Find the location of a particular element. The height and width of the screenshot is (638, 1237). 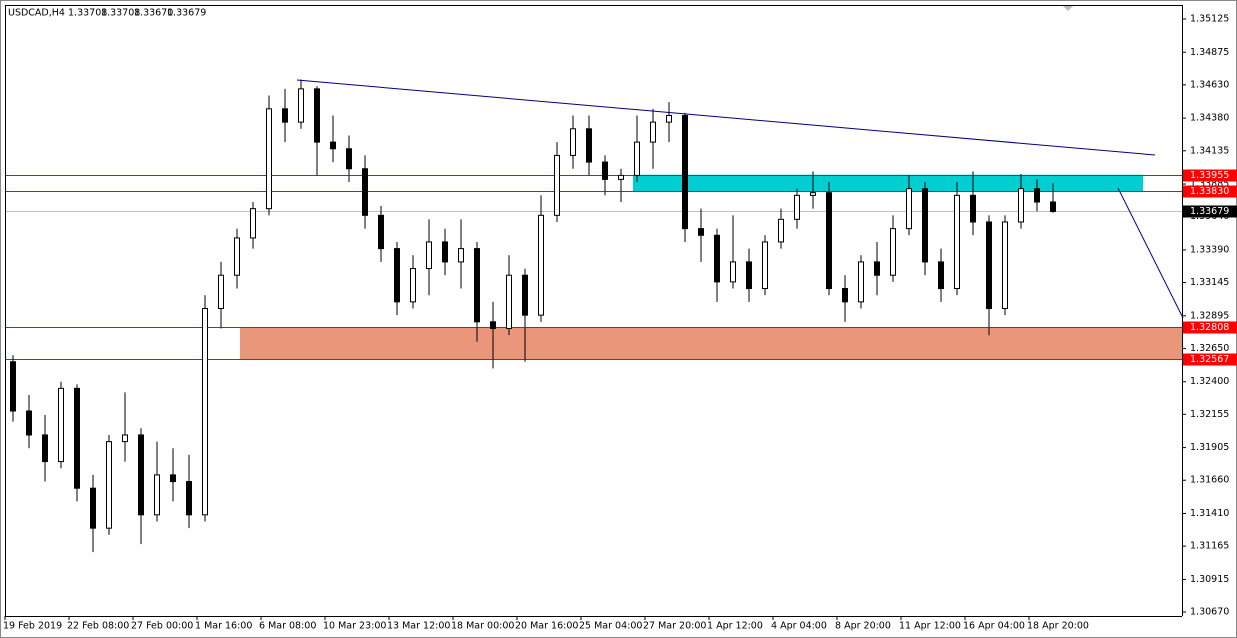

y-tick-label: 1.31905 is located at coordinates (1209, 447).